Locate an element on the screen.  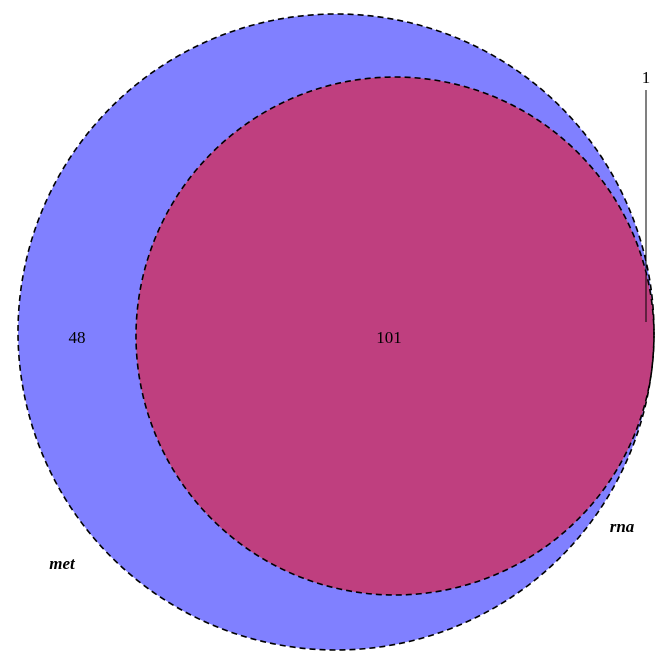
rna-set-label: rna is located at coordinates (622, 526).